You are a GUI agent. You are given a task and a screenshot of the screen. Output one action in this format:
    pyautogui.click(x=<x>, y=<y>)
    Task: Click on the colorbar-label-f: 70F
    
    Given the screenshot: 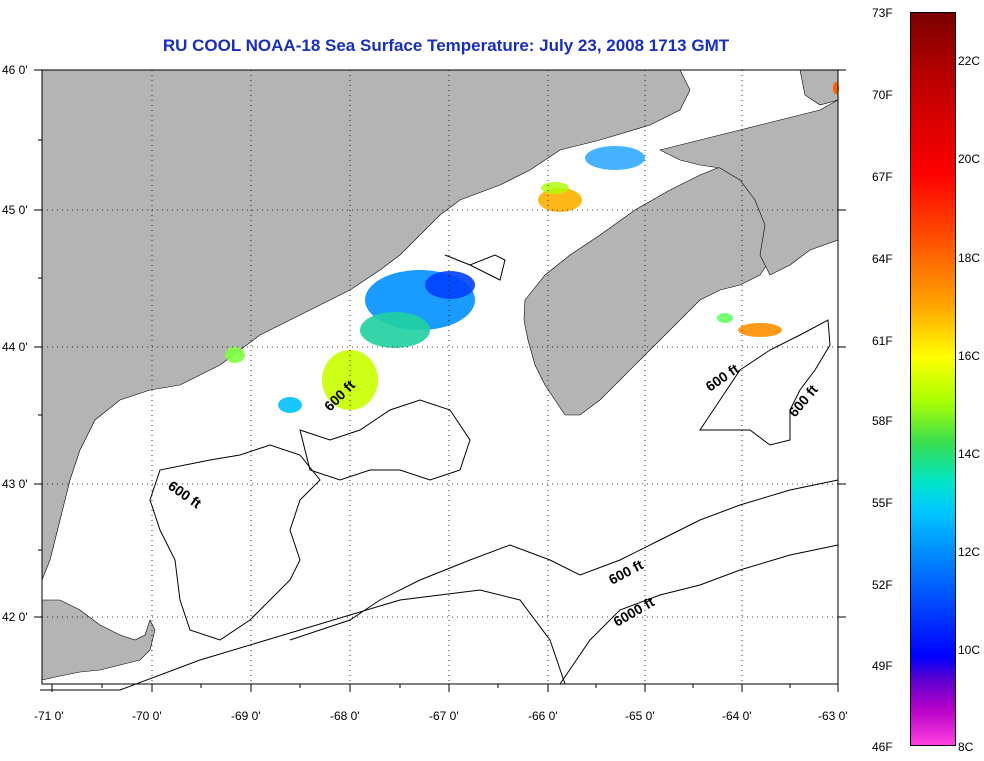 What is the action you would take?
    pyautogui.click(x=882, y=95)
    